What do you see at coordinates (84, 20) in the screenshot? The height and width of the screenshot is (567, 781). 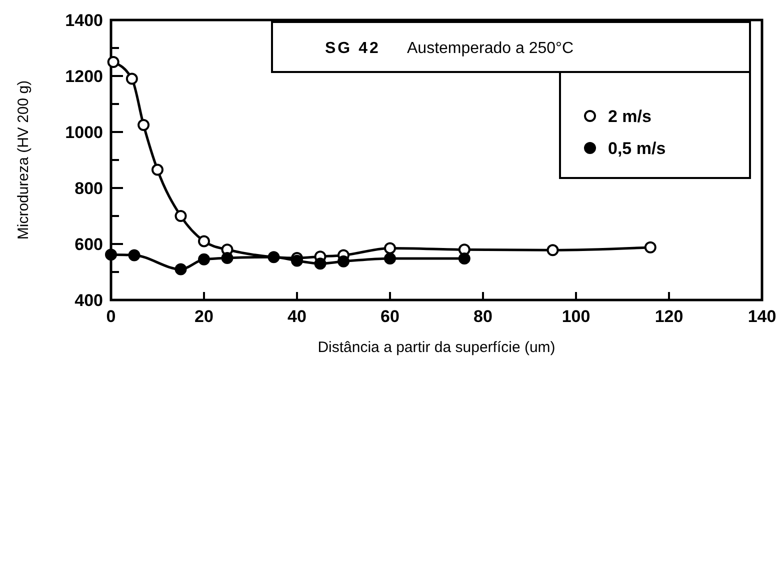 I see `y-tick-label: 1400` at bounding box center [84, 20].